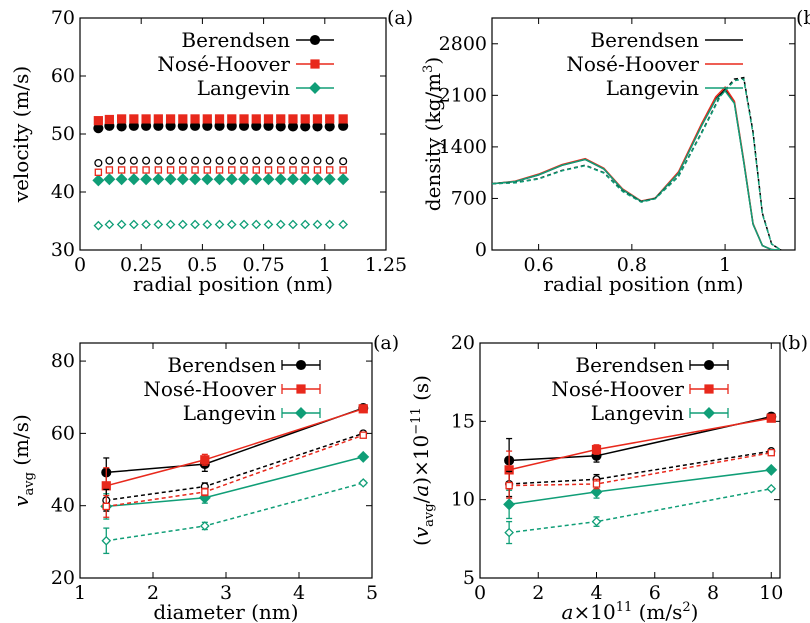 This screenshot has width=810, height=623. I want to click on y-tick-label: 20, so click(463, 343).